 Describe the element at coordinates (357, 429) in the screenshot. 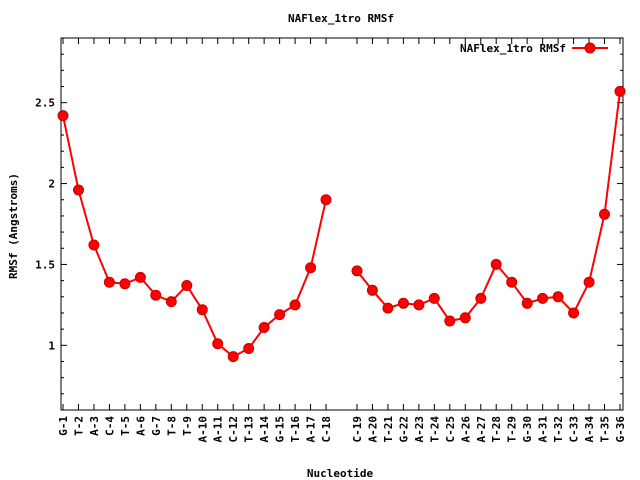

I see `x-tick-label: C-19` at that location.